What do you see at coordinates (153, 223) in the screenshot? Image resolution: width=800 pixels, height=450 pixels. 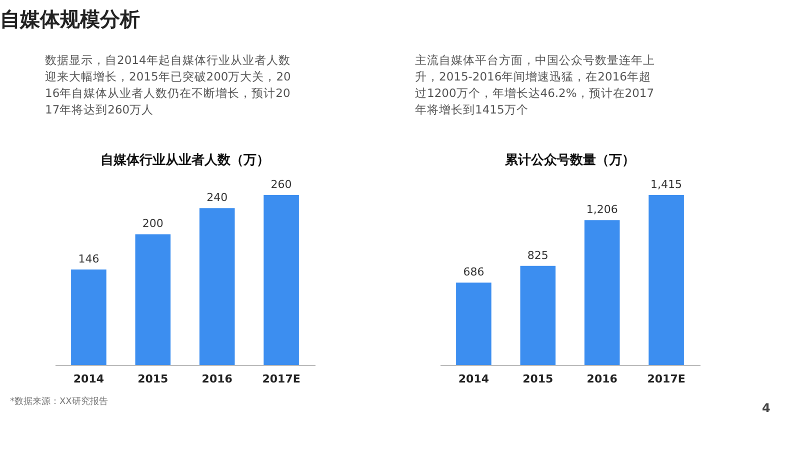 I see `data-label: 200` at bounding box center [153, 223].